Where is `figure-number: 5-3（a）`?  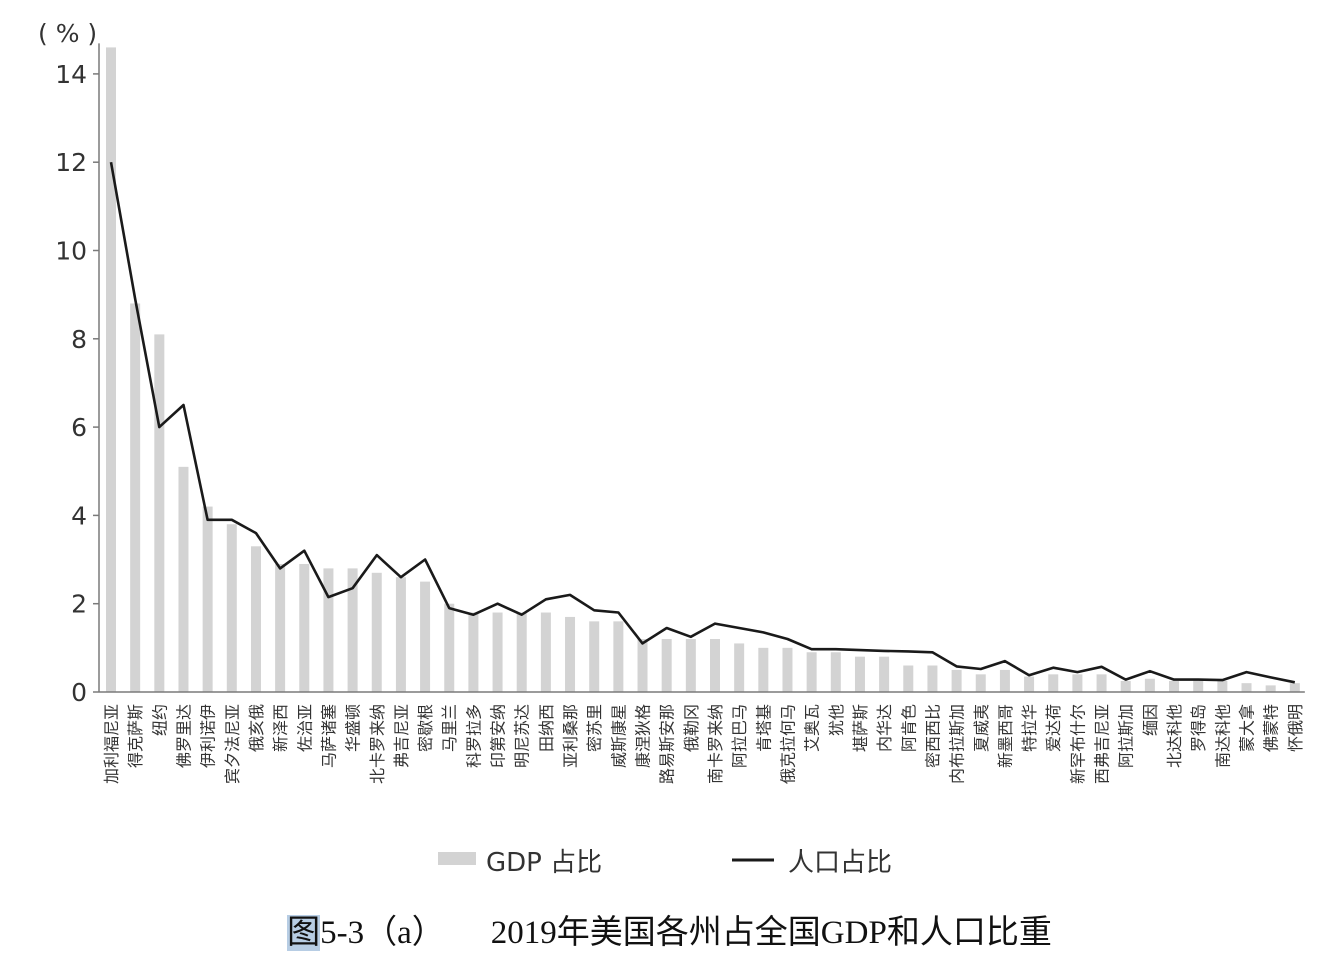 figure-number: 5-3（a） is located at coordinates (382, 933).